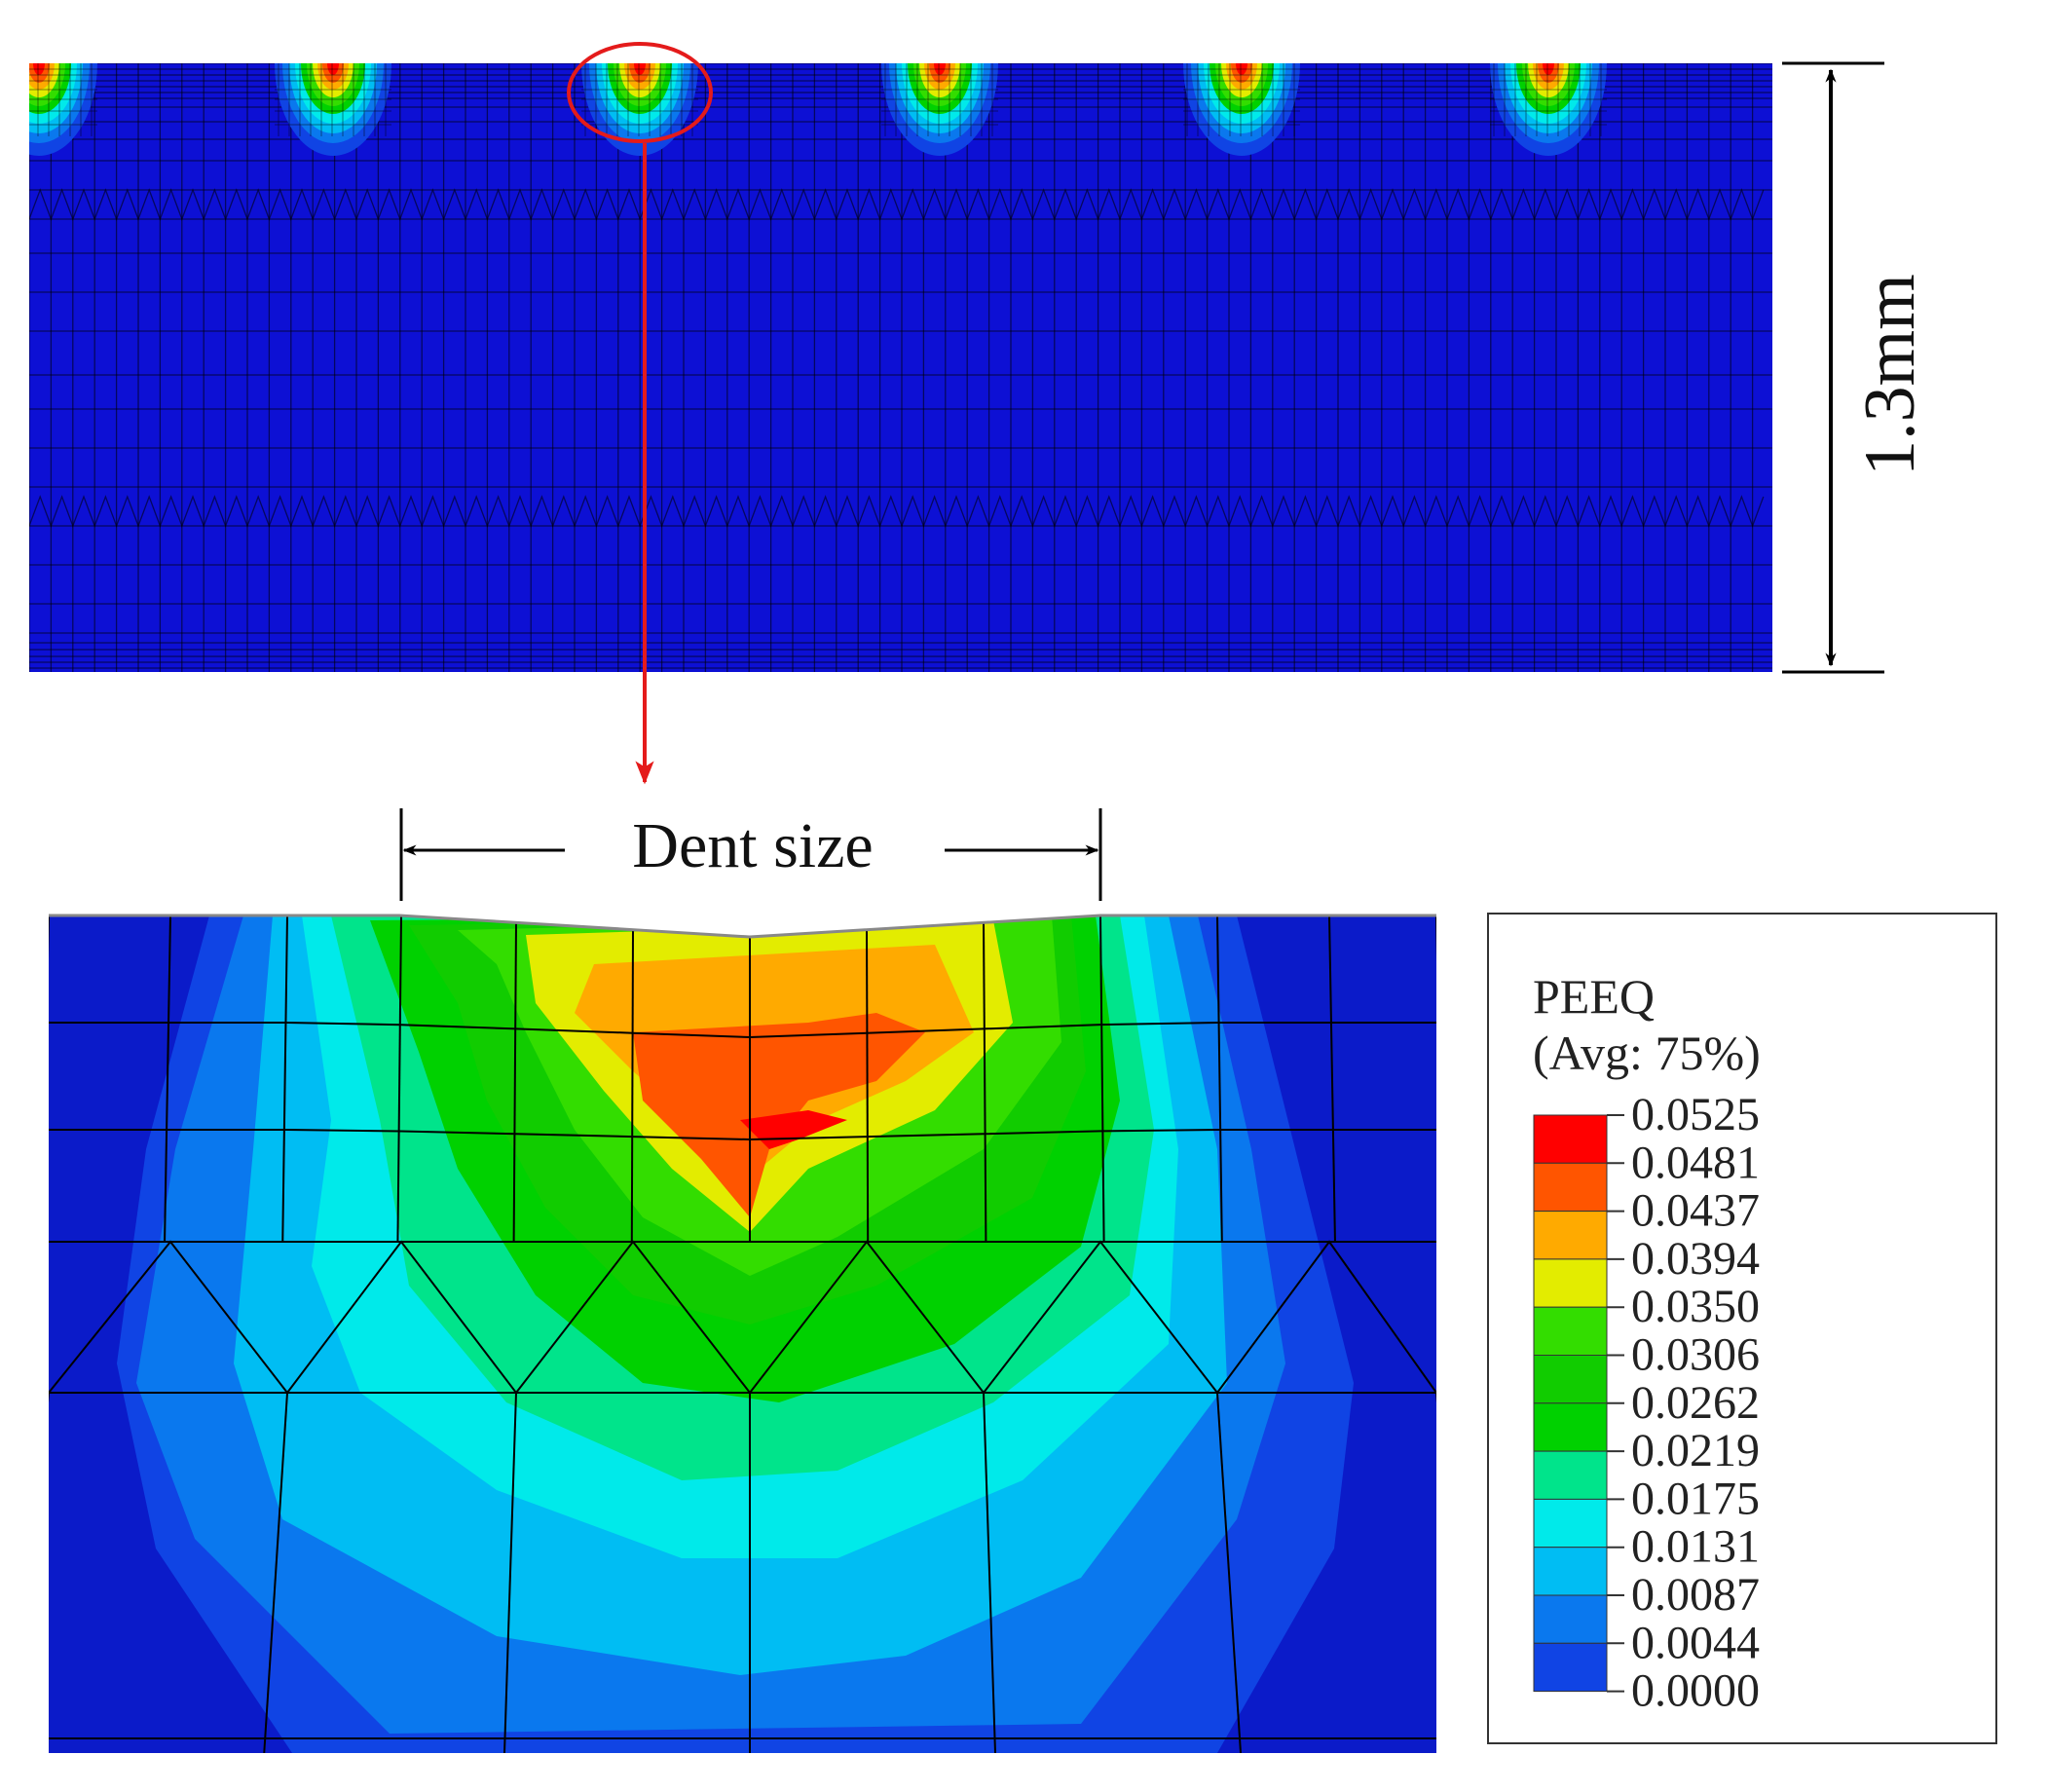  I want to click on legend-value: 0.0350, so click(1695, 1306).